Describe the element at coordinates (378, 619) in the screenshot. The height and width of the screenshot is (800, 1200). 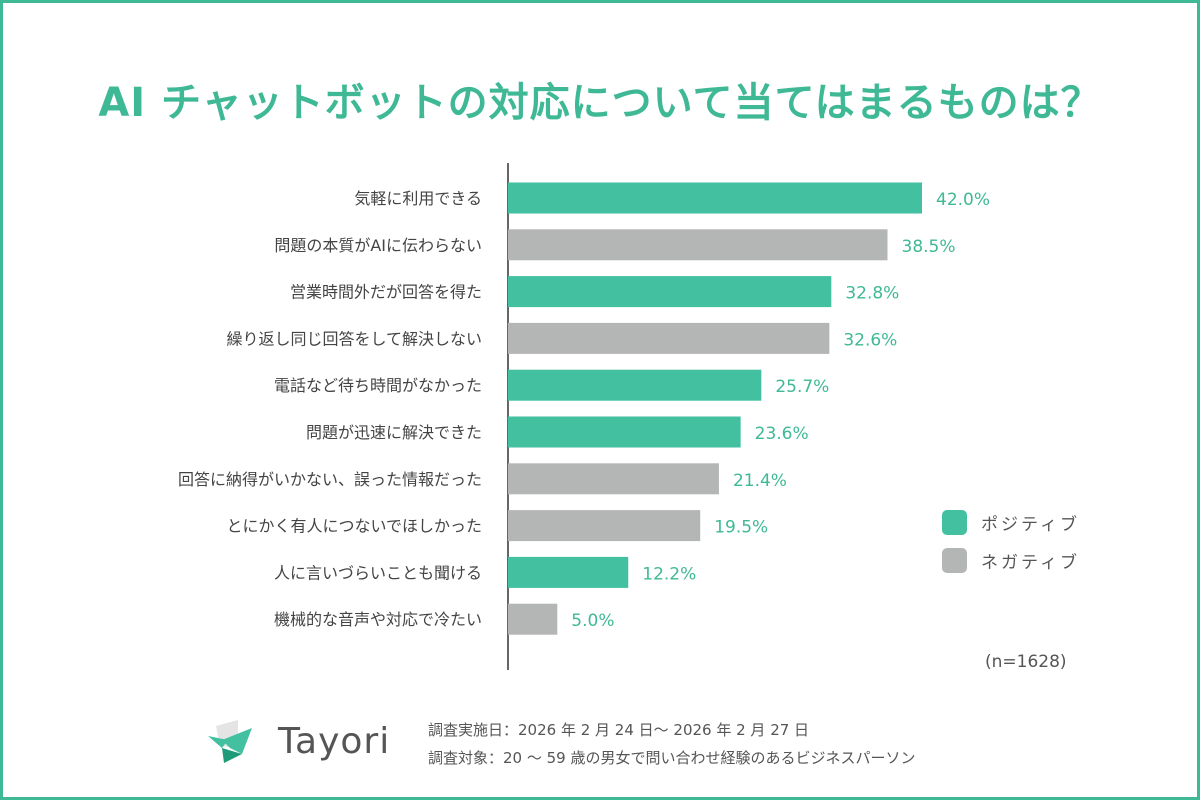
I see `category-label: 機械的な音声や対応で冷たい` at that location.